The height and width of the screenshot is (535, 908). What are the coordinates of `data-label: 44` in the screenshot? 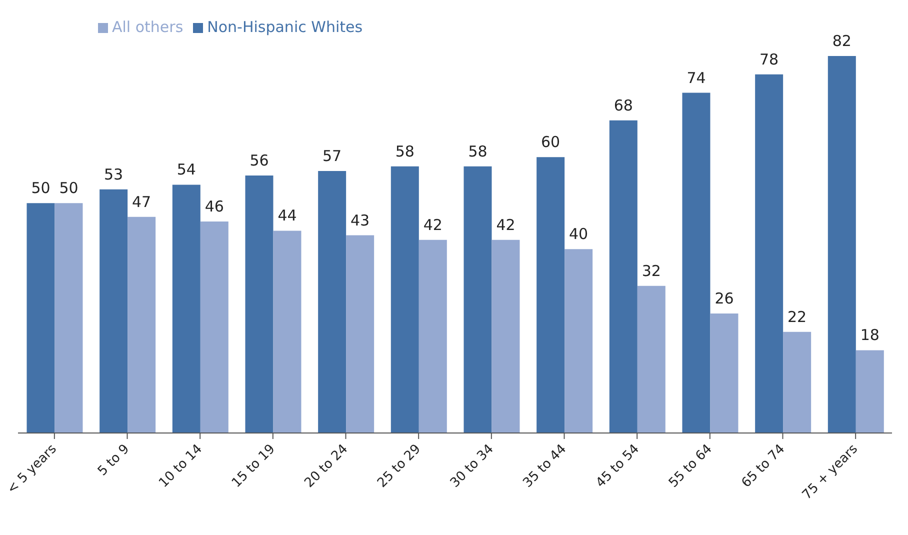 It's located at (287, 215).